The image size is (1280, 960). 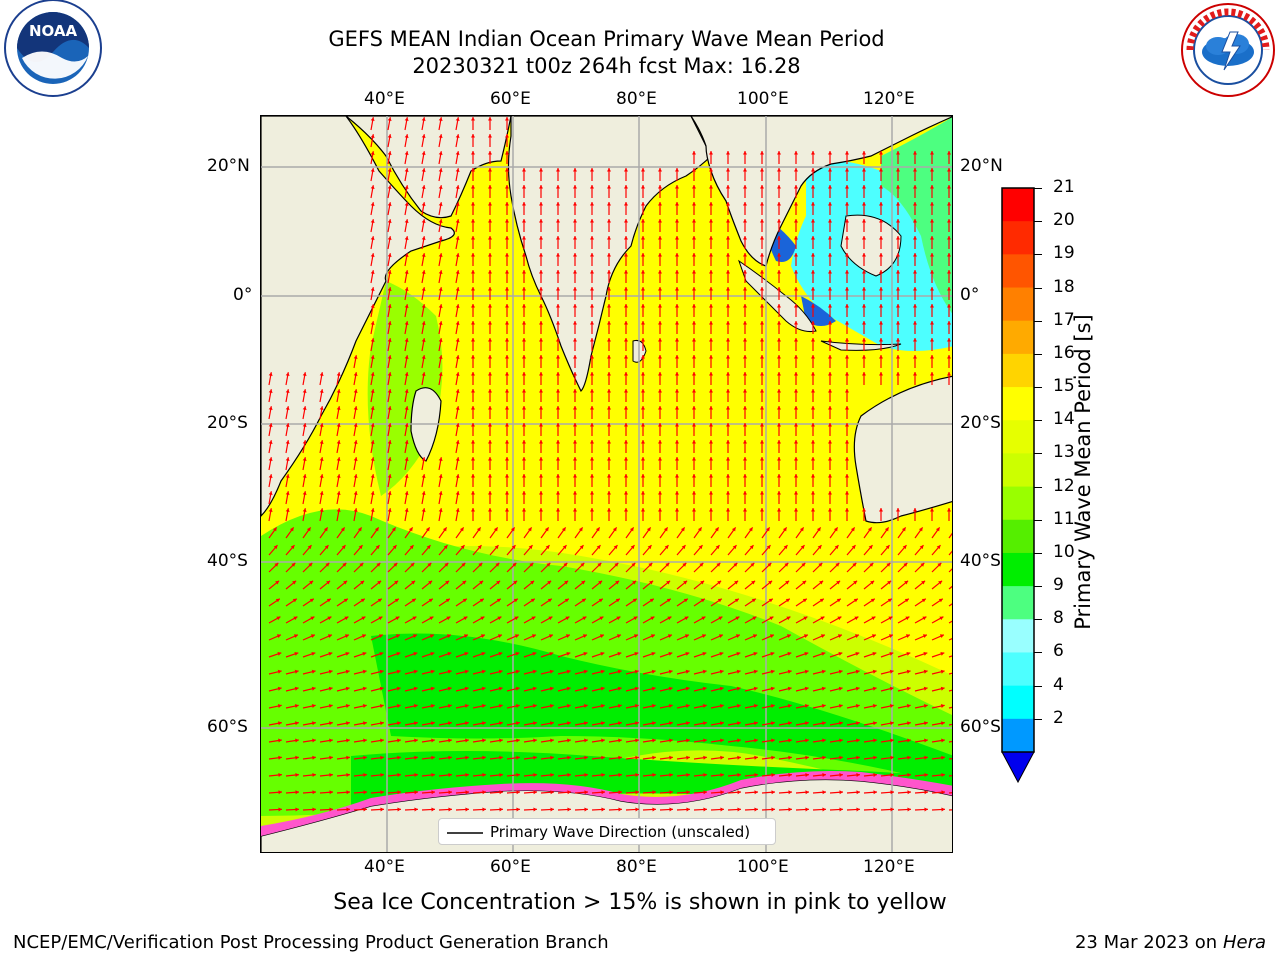 I want to click on lat-tick-left-0: 0°, so click(x=243, y=295).